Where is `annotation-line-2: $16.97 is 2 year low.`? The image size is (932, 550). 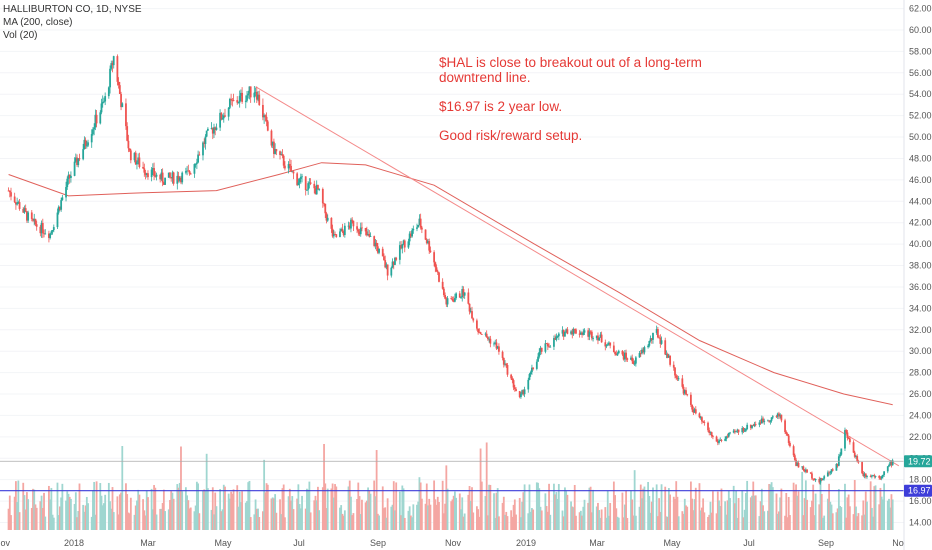
annotation-line-2: $16.97 is 2 year low. is located at coordinates (501, 106).